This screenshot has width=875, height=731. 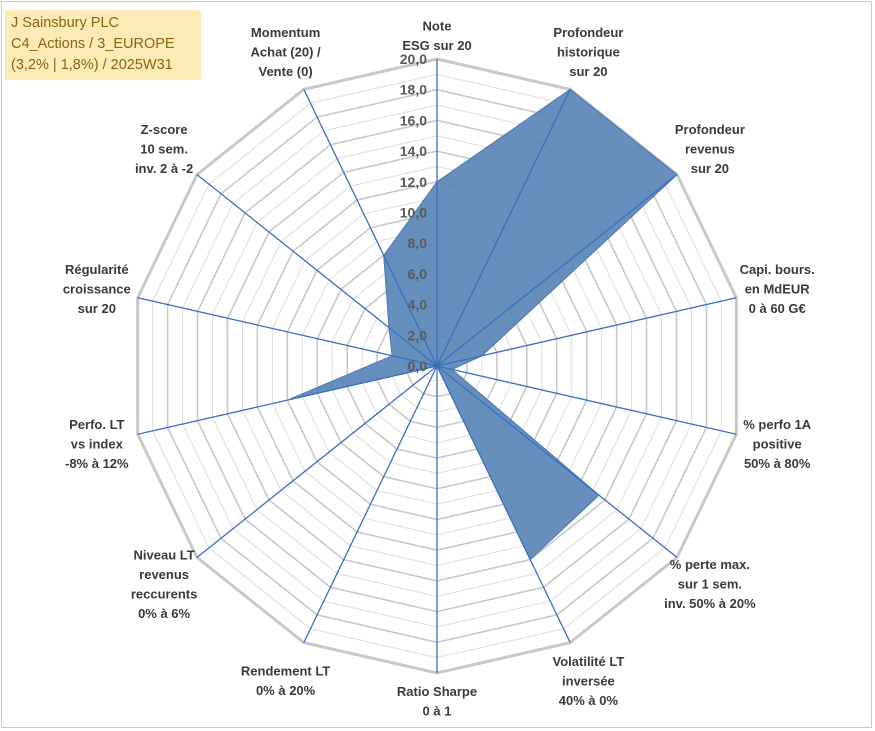 I want to click on axis-label-line: Vente (0), so click(x=286, y=71).